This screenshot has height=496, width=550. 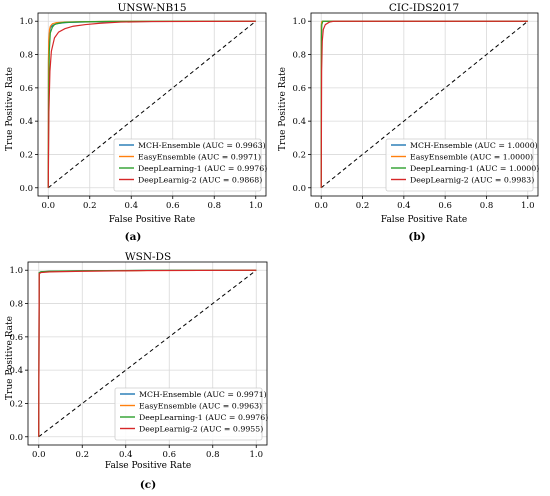 What do you see at coordinates (424, 8) in the screenshot?
I see `chart-title: CIC-IDS2017` at bounding box center [424, 8].